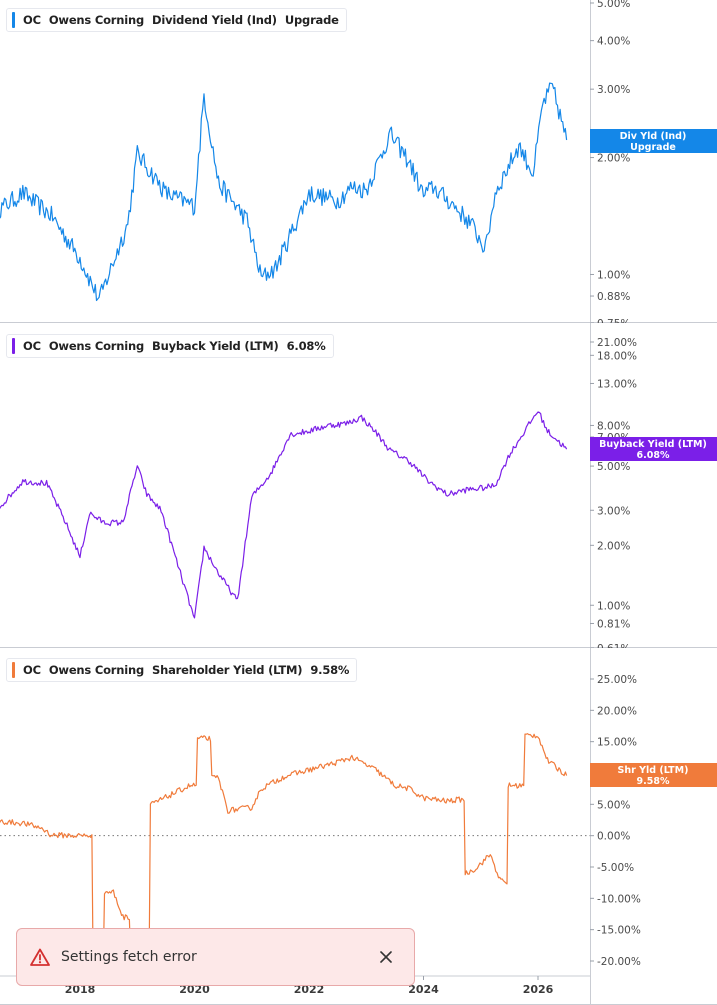 The image size is (717, 1005). I want to click on y-tick-label: -20.00%, so click(619, 962).